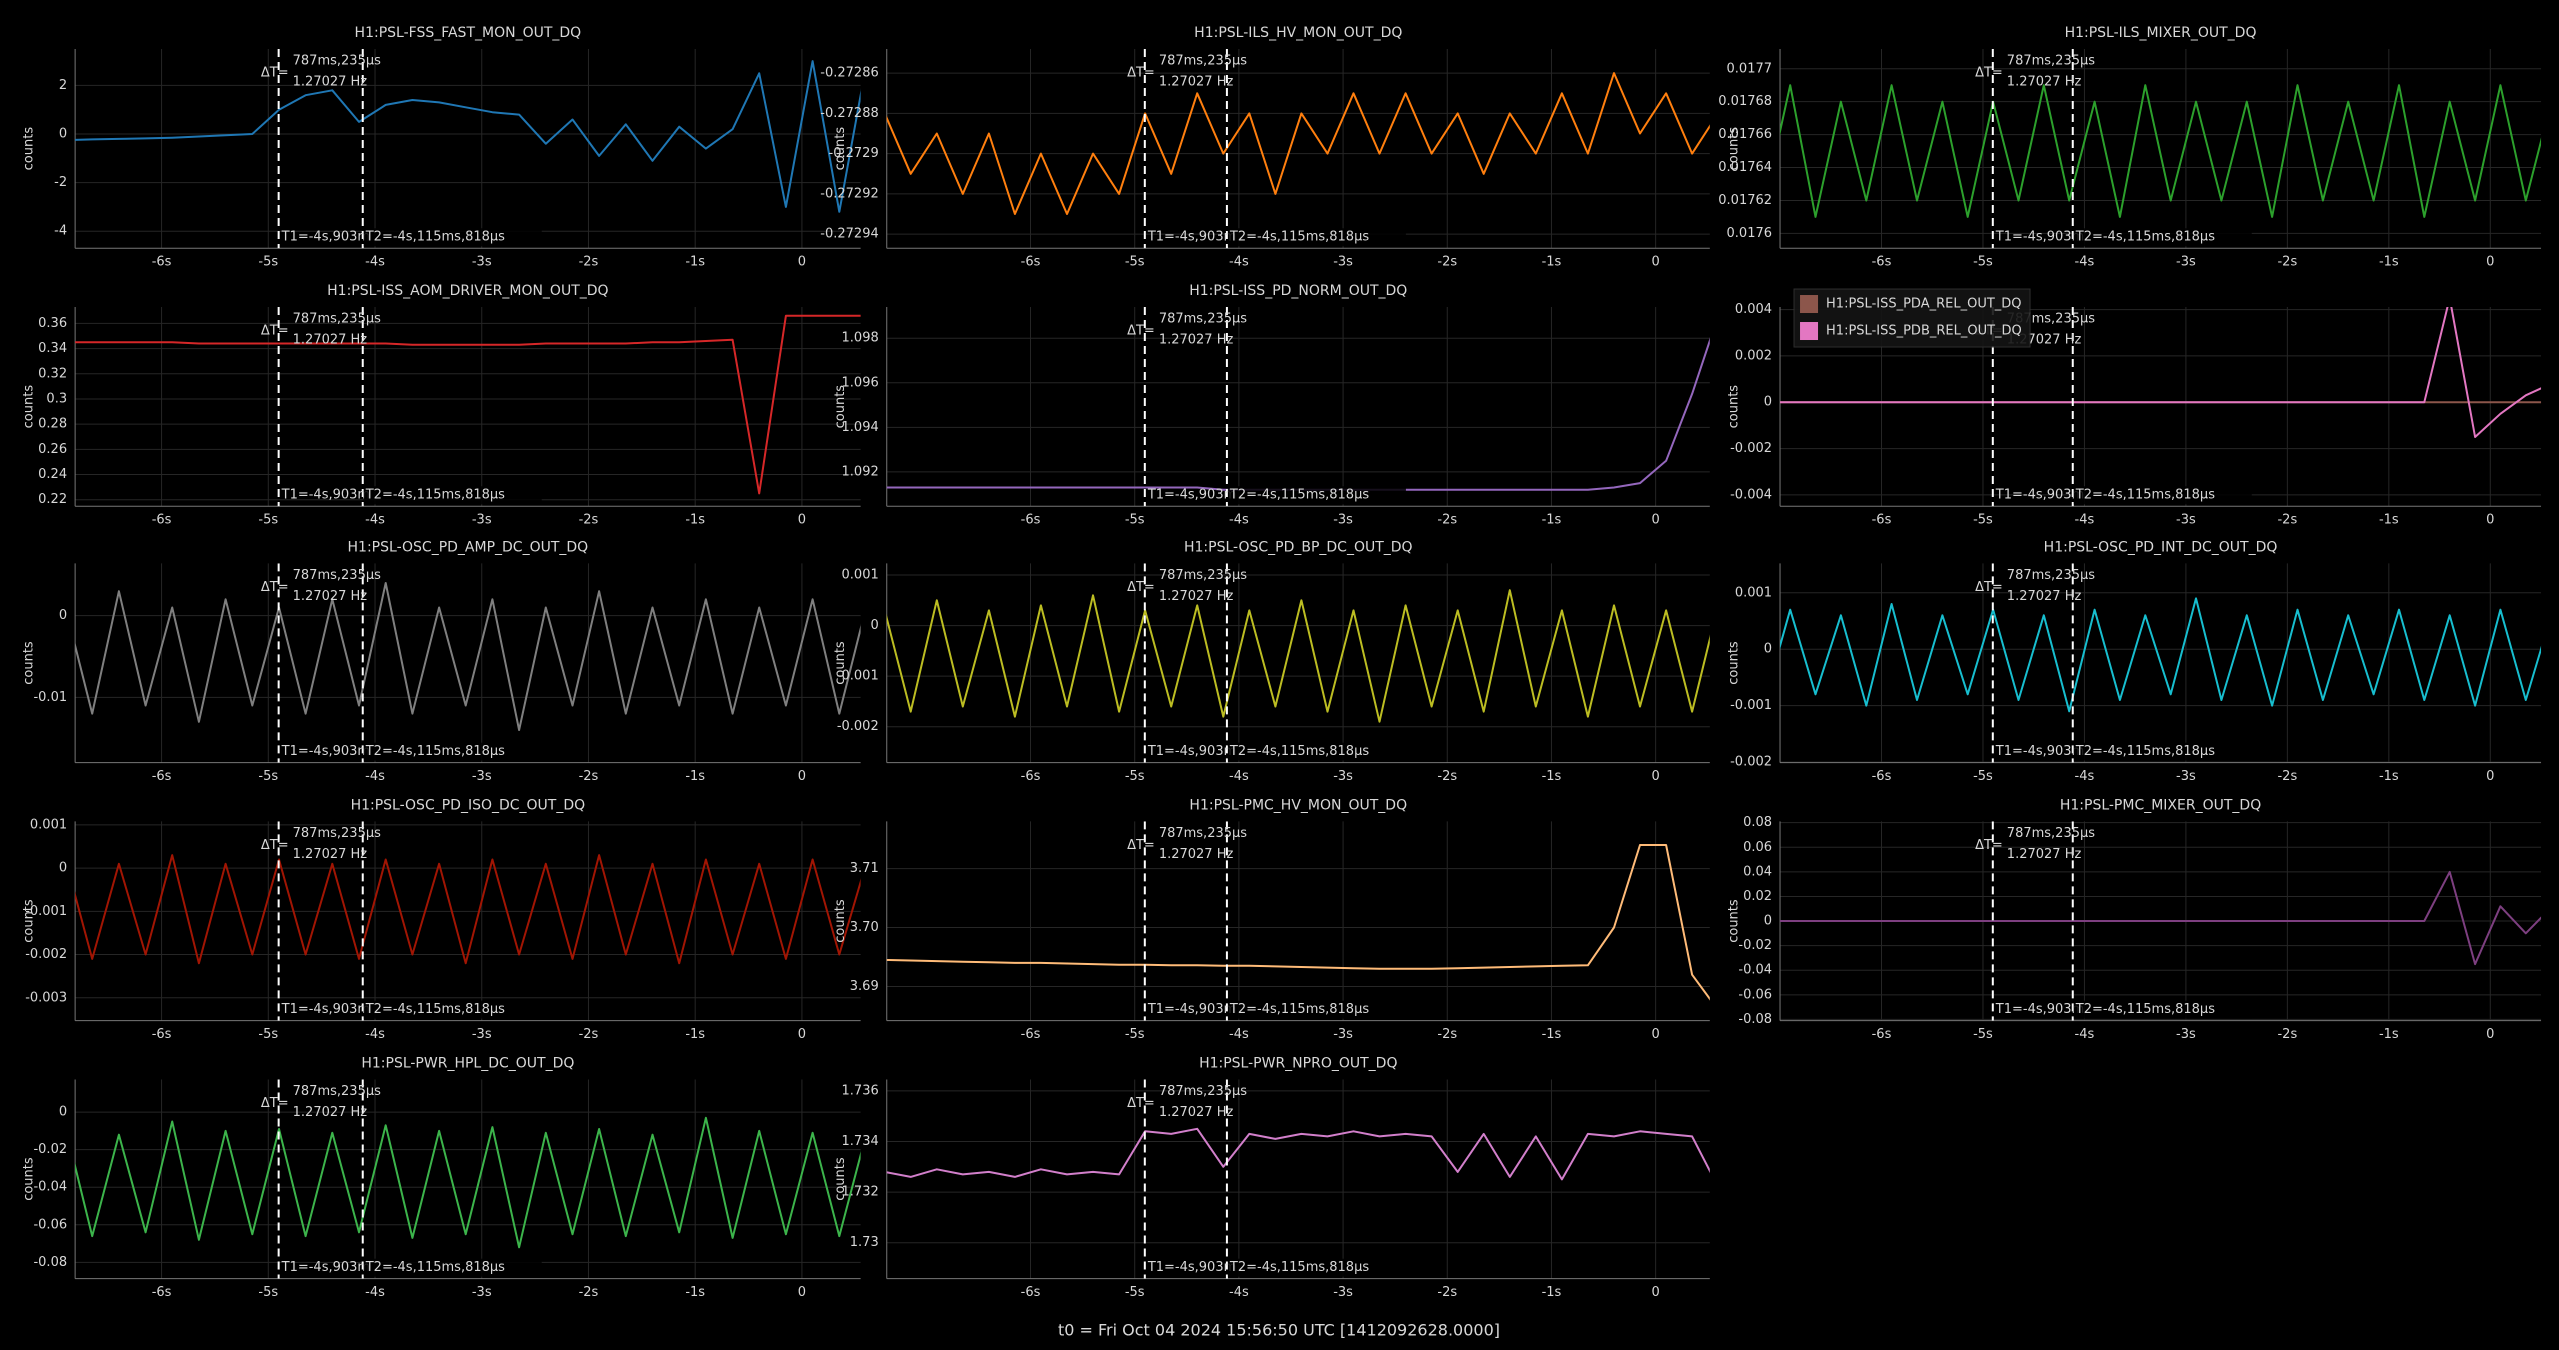 Image resolution: width=2559 pixels, height=1350 pixels. What do you see at coordinates (1753, 309) in the screenshot?
I see `y-tick-label: 0.004` at bounding box center [1753, 309].